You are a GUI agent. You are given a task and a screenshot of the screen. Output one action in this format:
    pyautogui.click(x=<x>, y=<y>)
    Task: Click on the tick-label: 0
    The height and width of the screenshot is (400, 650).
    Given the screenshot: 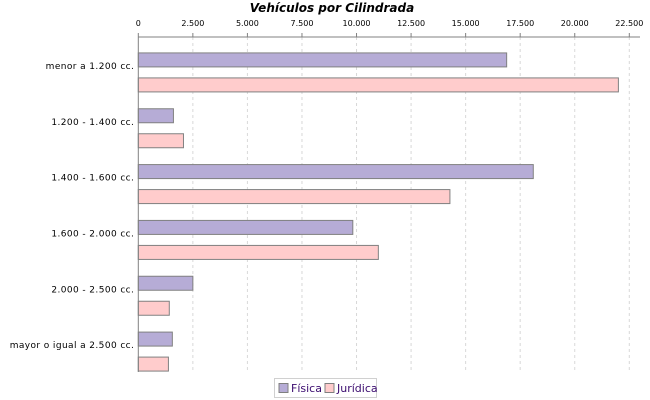 What is the action you would take?
    pyautogui.click(x=138, y=23)
    